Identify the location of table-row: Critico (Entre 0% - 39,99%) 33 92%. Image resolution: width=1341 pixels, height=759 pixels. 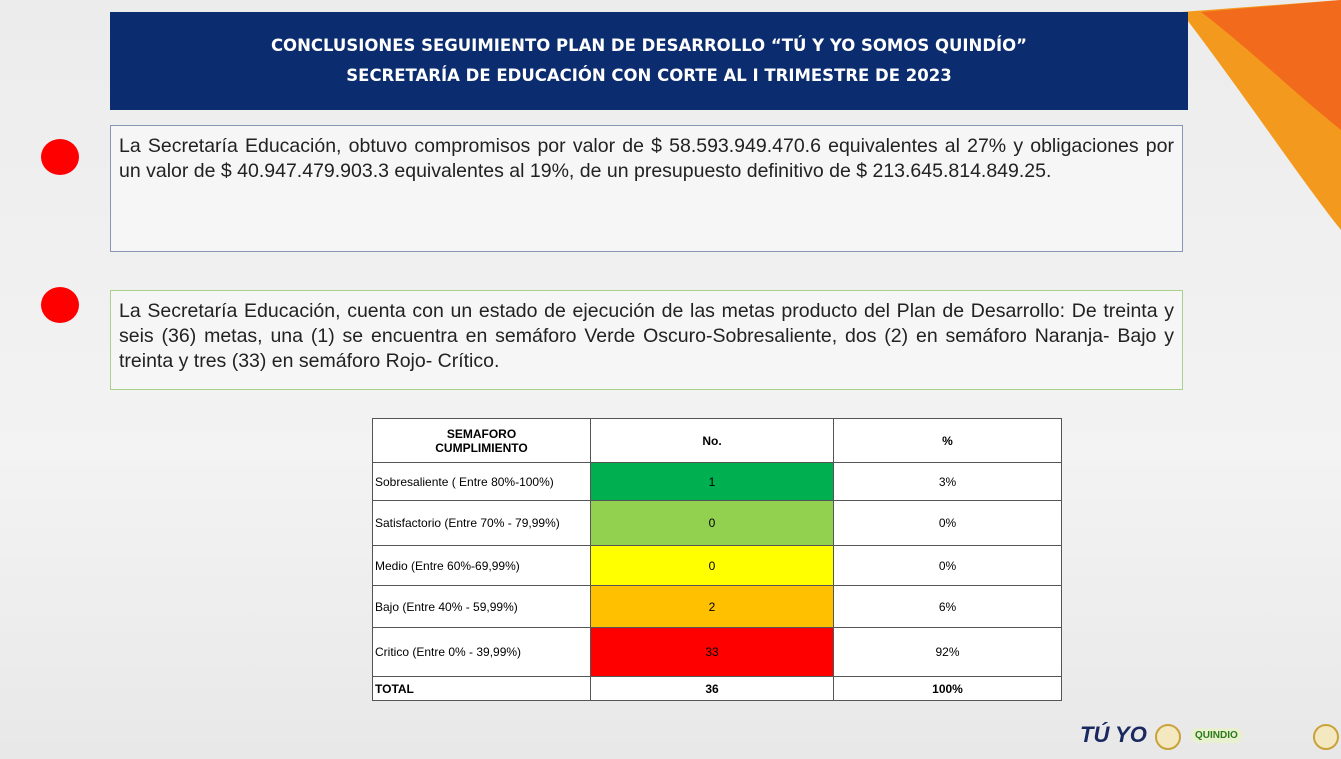
(717, 652).